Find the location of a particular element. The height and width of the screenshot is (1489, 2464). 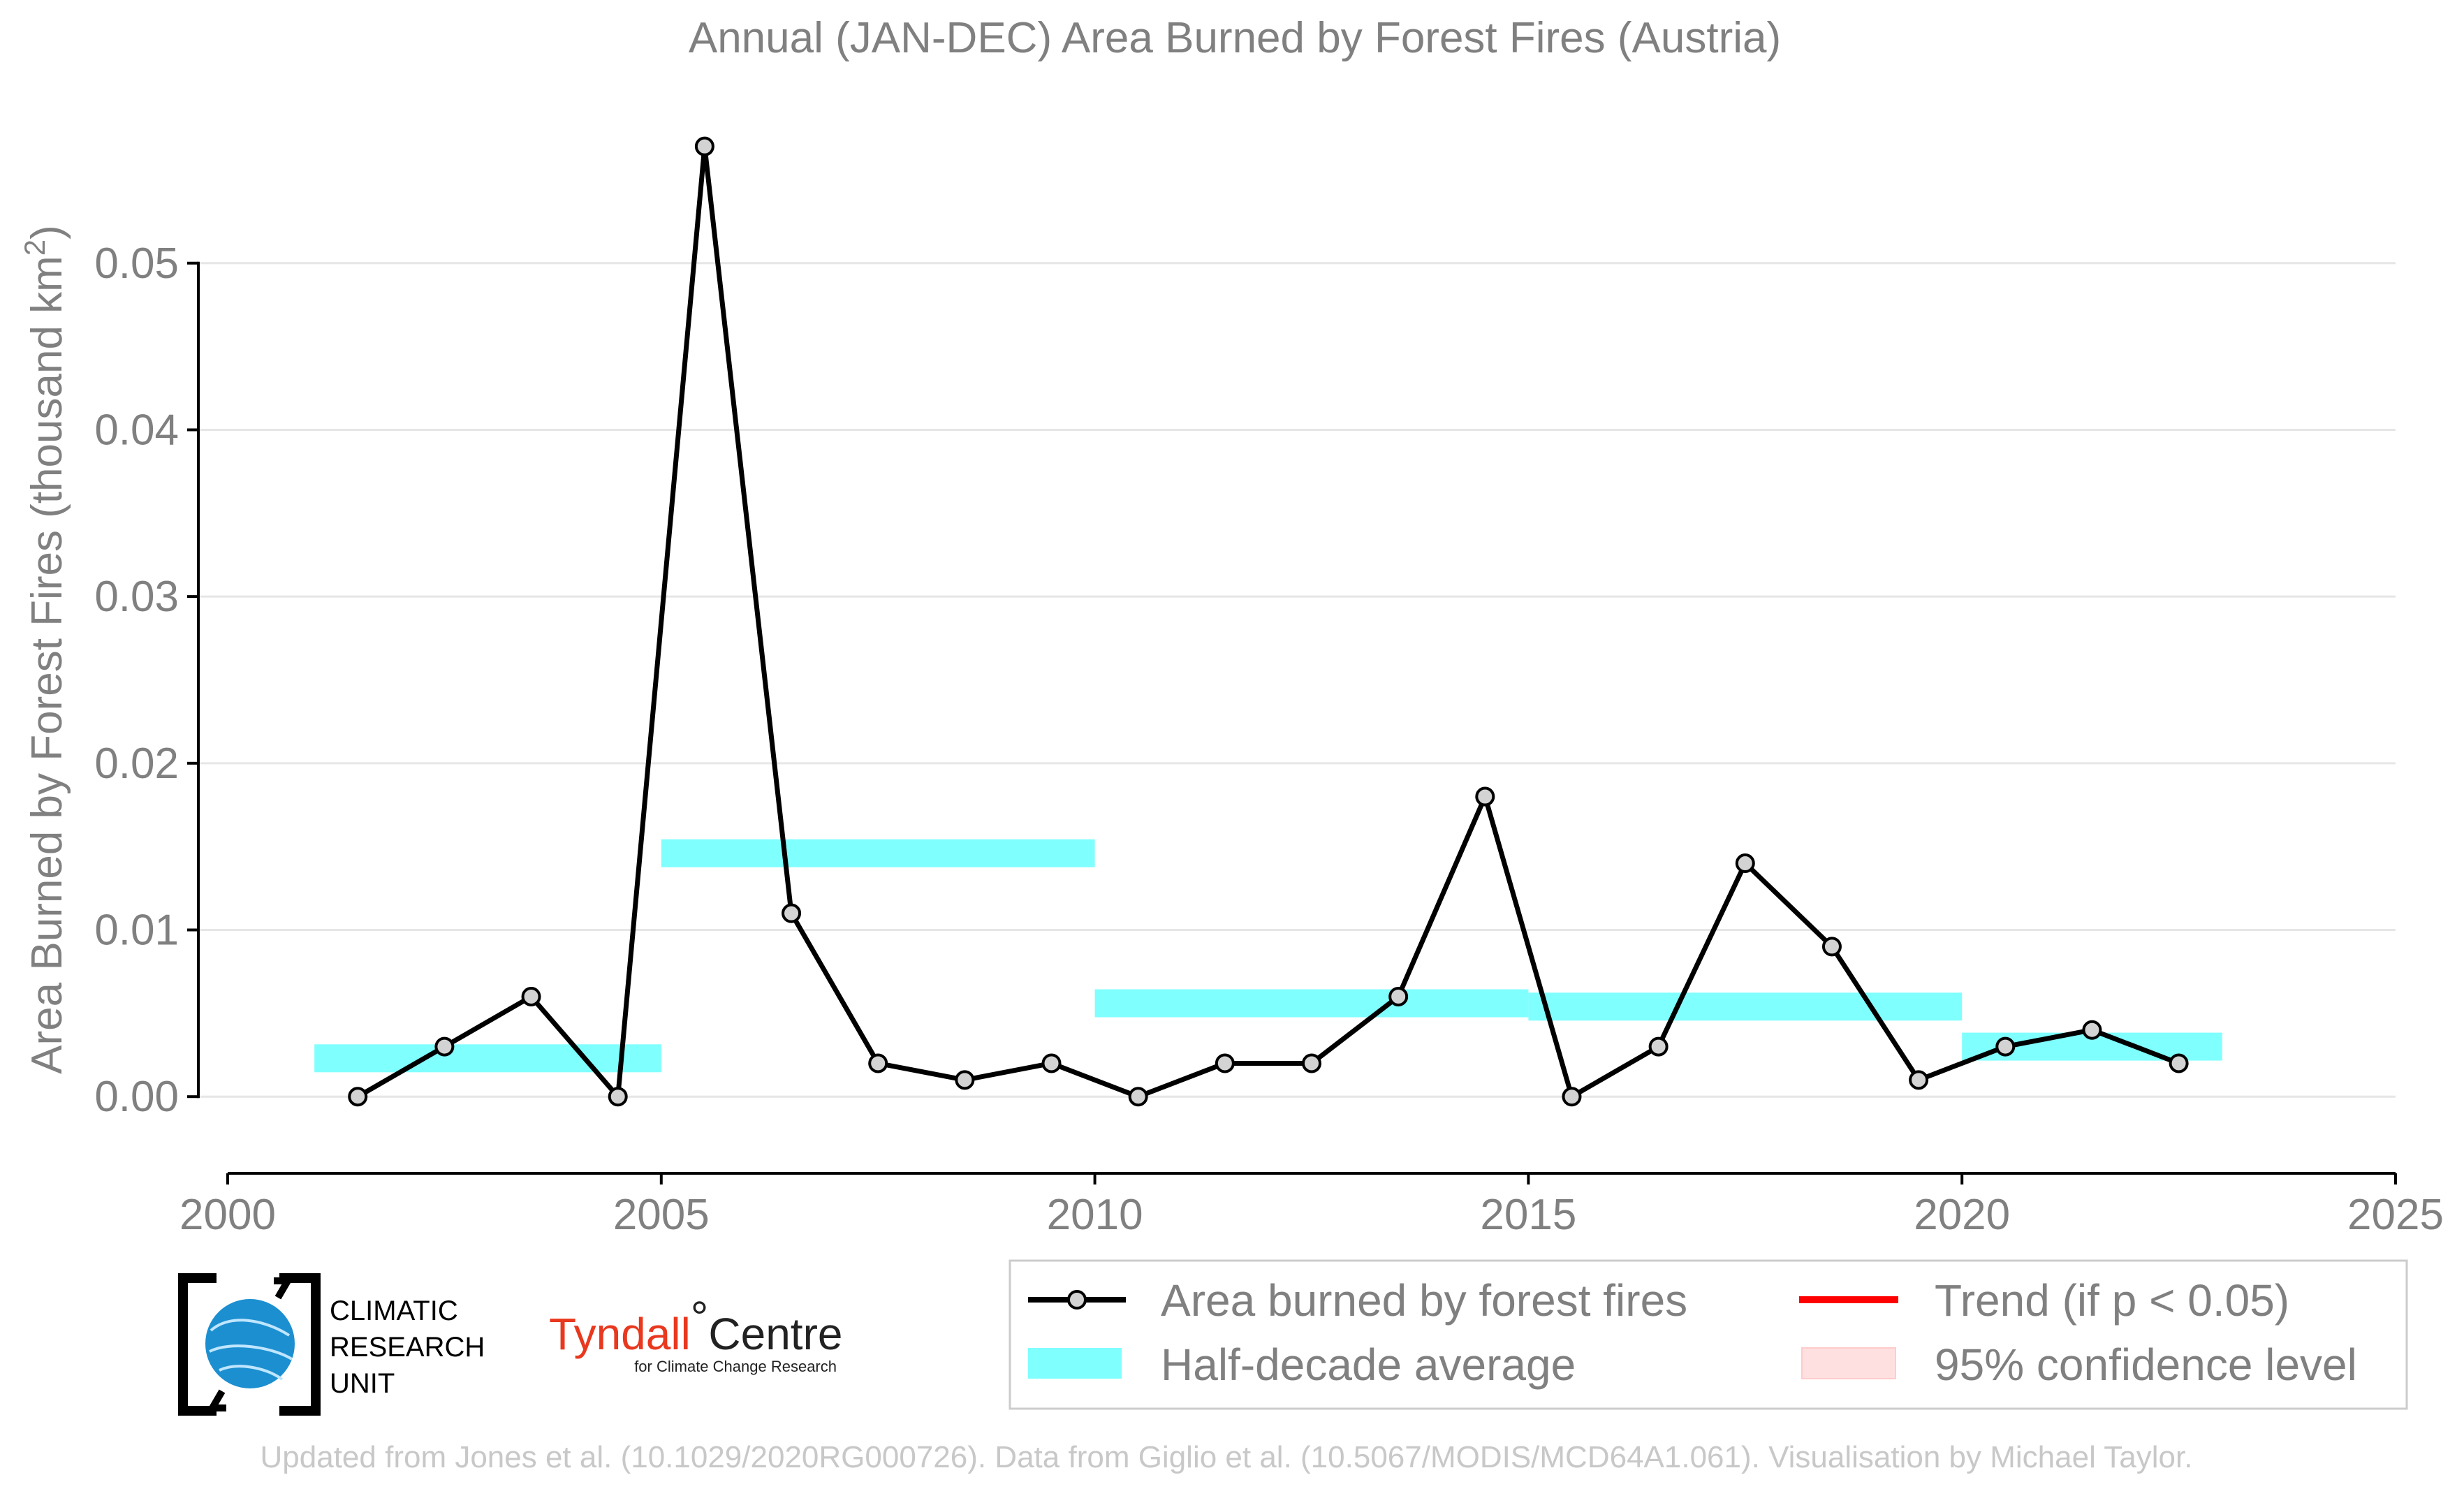

x-tick-label-4: 2020 is located at coordinates (1962, 1215).